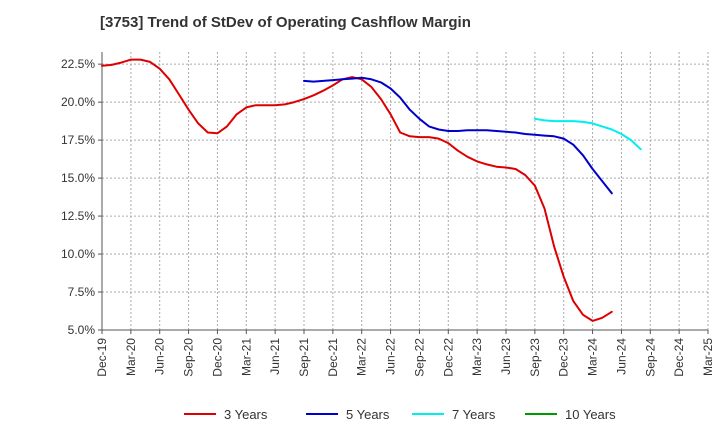 This screenshot has width=720, height=440. What do you see at coordinates (333, 357) in the screenshot?
I see `x-tick-label: Dec-21` at bounding box center [333, 357].